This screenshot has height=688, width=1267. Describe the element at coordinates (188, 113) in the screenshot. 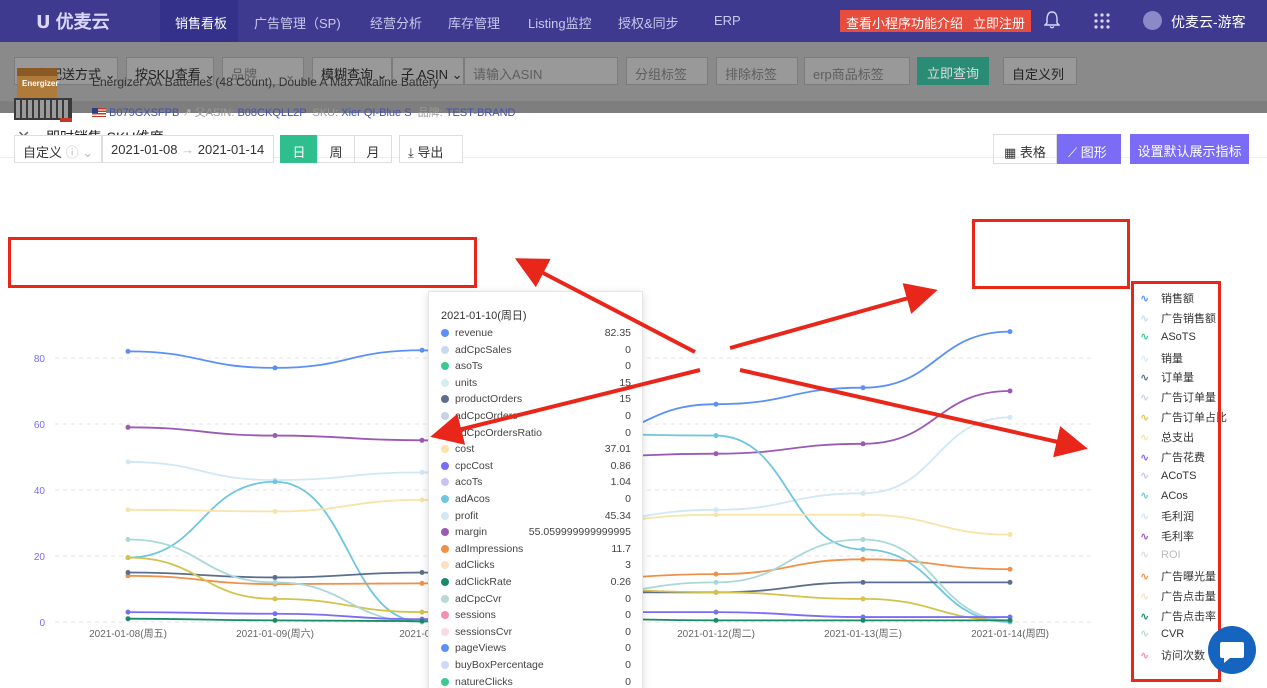

I see `external-link-icon: ↗` at that location.